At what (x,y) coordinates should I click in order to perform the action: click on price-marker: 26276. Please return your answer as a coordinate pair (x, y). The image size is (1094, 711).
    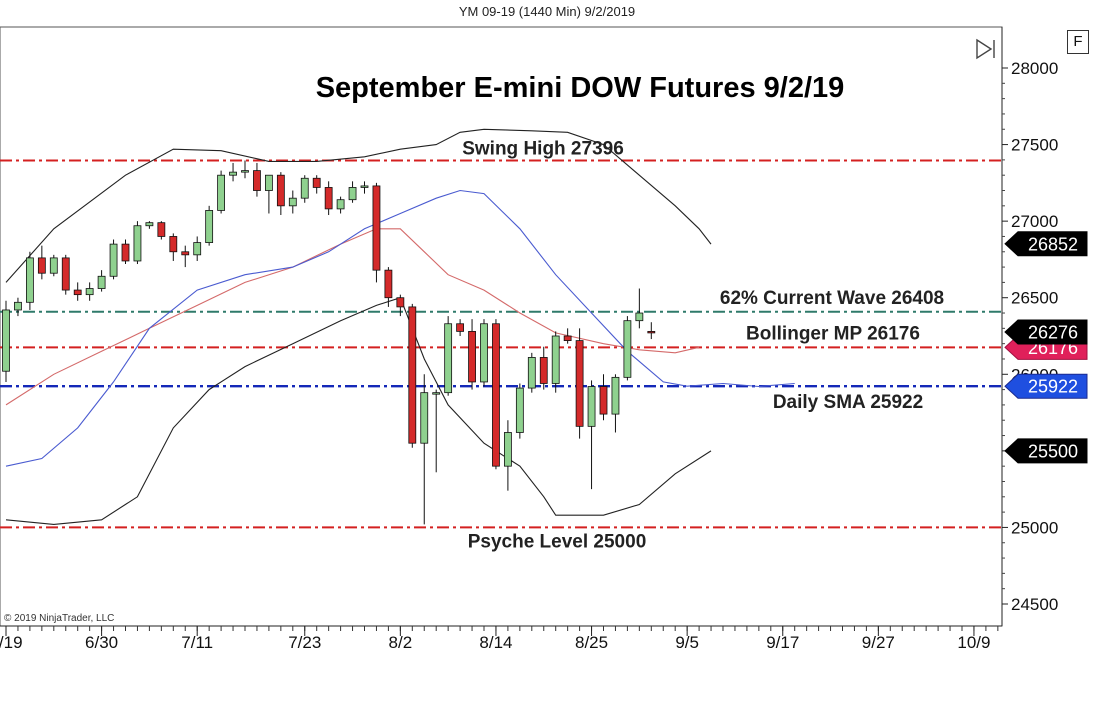
    Looking at the image, I should click on (1046, 332).